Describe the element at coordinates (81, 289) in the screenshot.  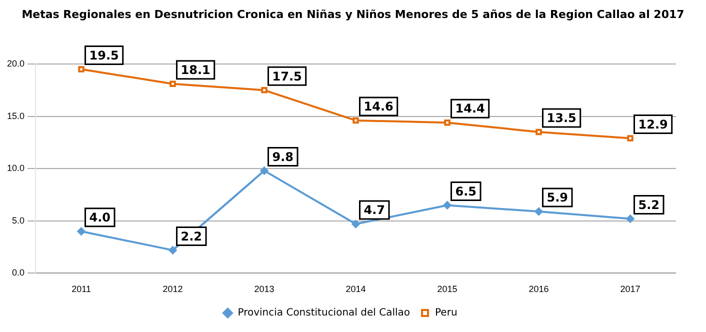
I see `x-tick-label: 2011` at that location.